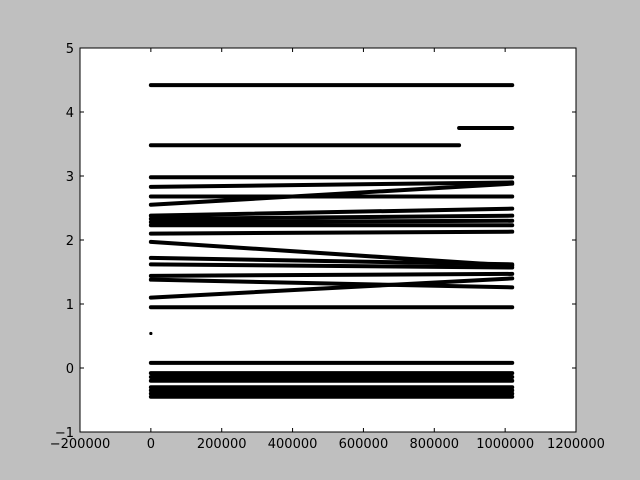 Image resolution: width=640 pixels, height=480 pixels. I want to click on x-tick-label: 400000, so click(293, 444).